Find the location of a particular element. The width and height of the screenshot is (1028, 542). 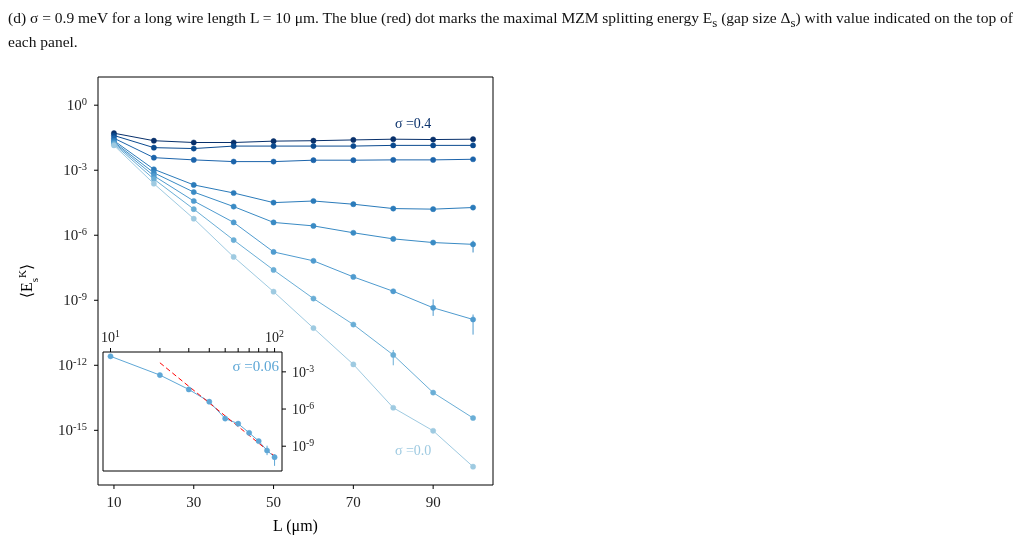

text: (d) σ = 0.9 meV for a long wire length L = 10 μm. The blue (red) dot marks the maximal MZM splitting energy E$_{s}$ (gap size Δ$_{s}$) with value indicated on the top of each panel. is located at coordinates (510, 30).